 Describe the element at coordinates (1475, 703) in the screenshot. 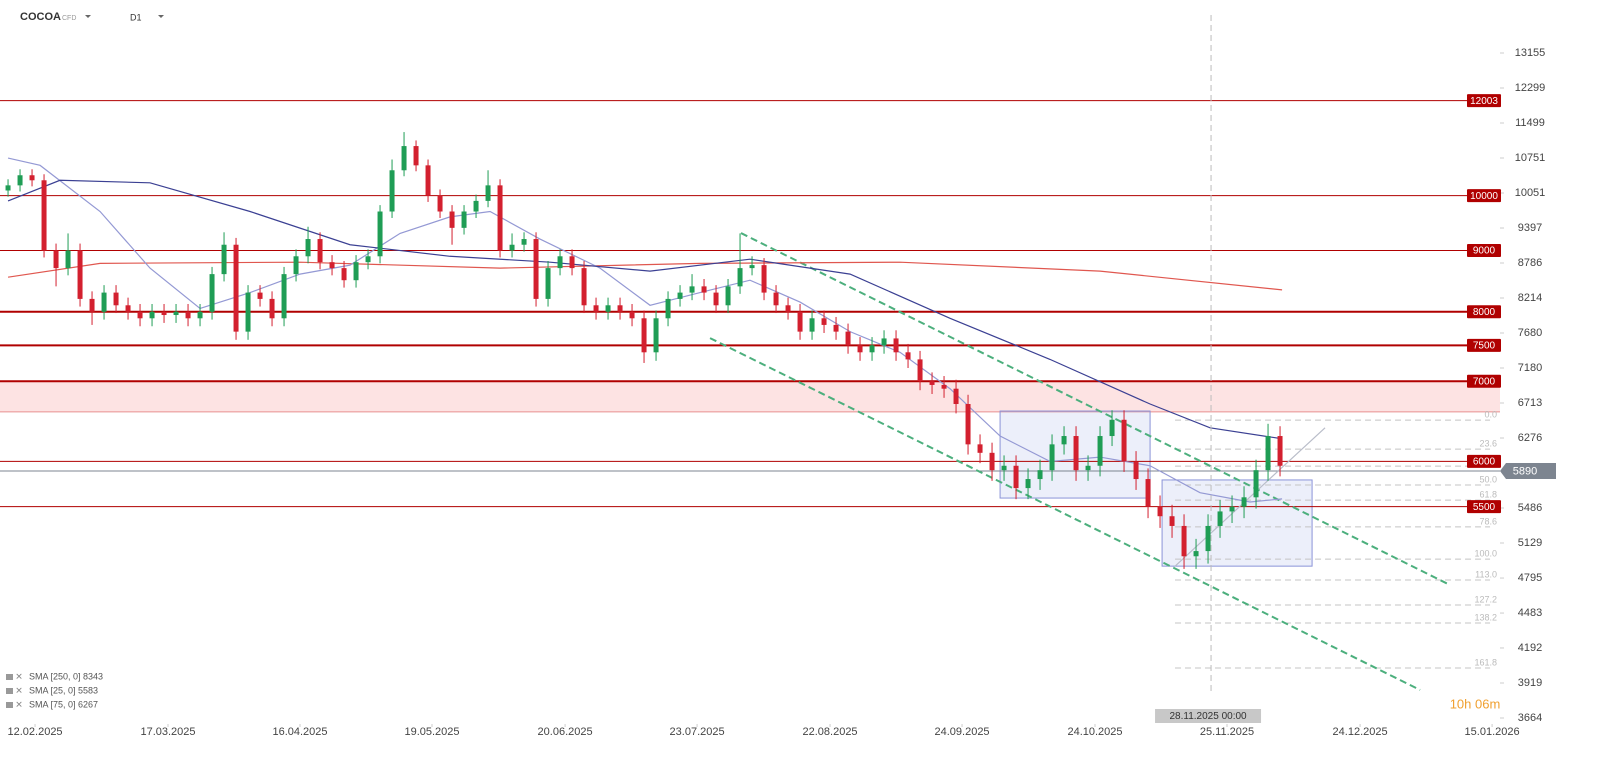

I see `countdown: 10h 06m` at that location.